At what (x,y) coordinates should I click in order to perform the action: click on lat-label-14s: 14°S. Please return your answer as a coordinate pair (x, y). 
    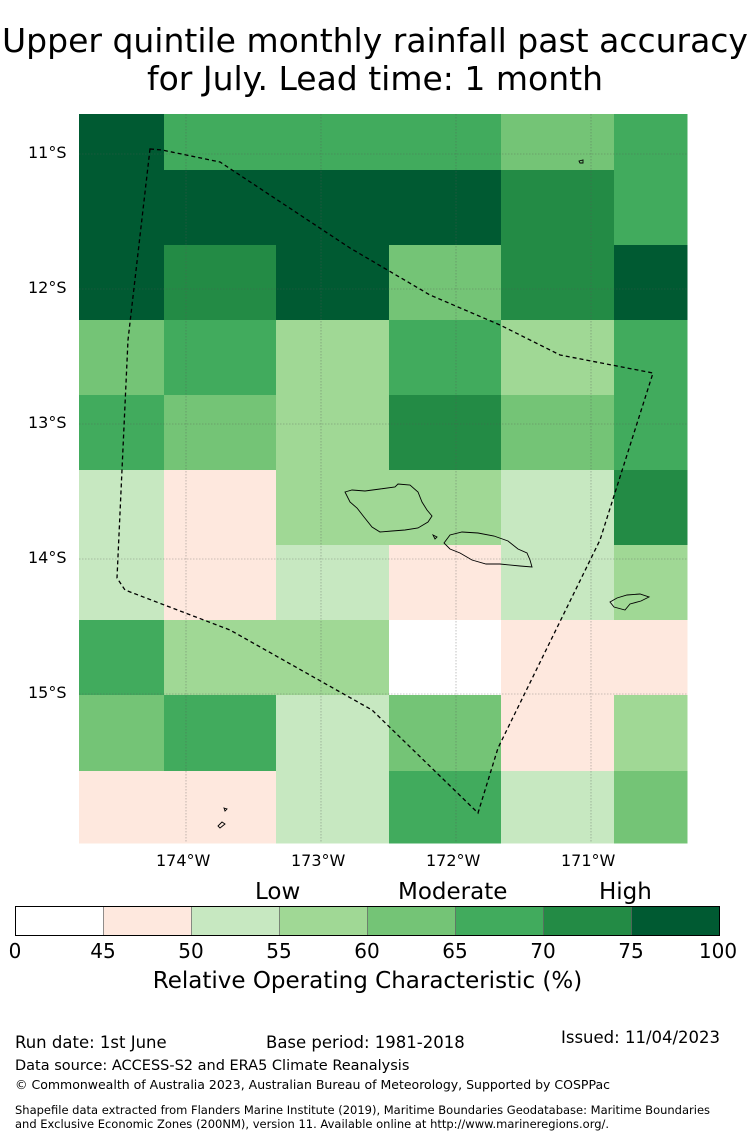
    Looking at the image, I should click on (47, 557).